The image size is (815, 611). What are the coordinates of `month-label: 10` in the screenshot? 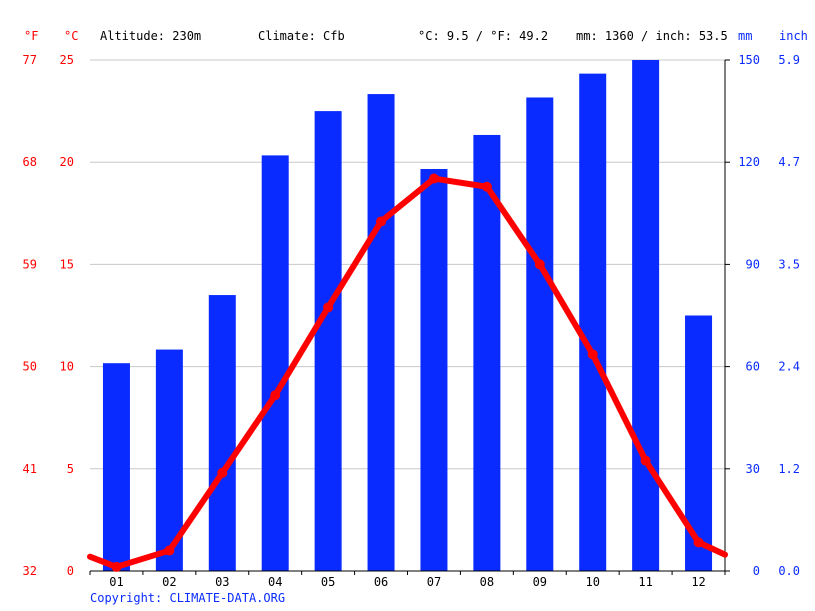 It's located at (592, 582).